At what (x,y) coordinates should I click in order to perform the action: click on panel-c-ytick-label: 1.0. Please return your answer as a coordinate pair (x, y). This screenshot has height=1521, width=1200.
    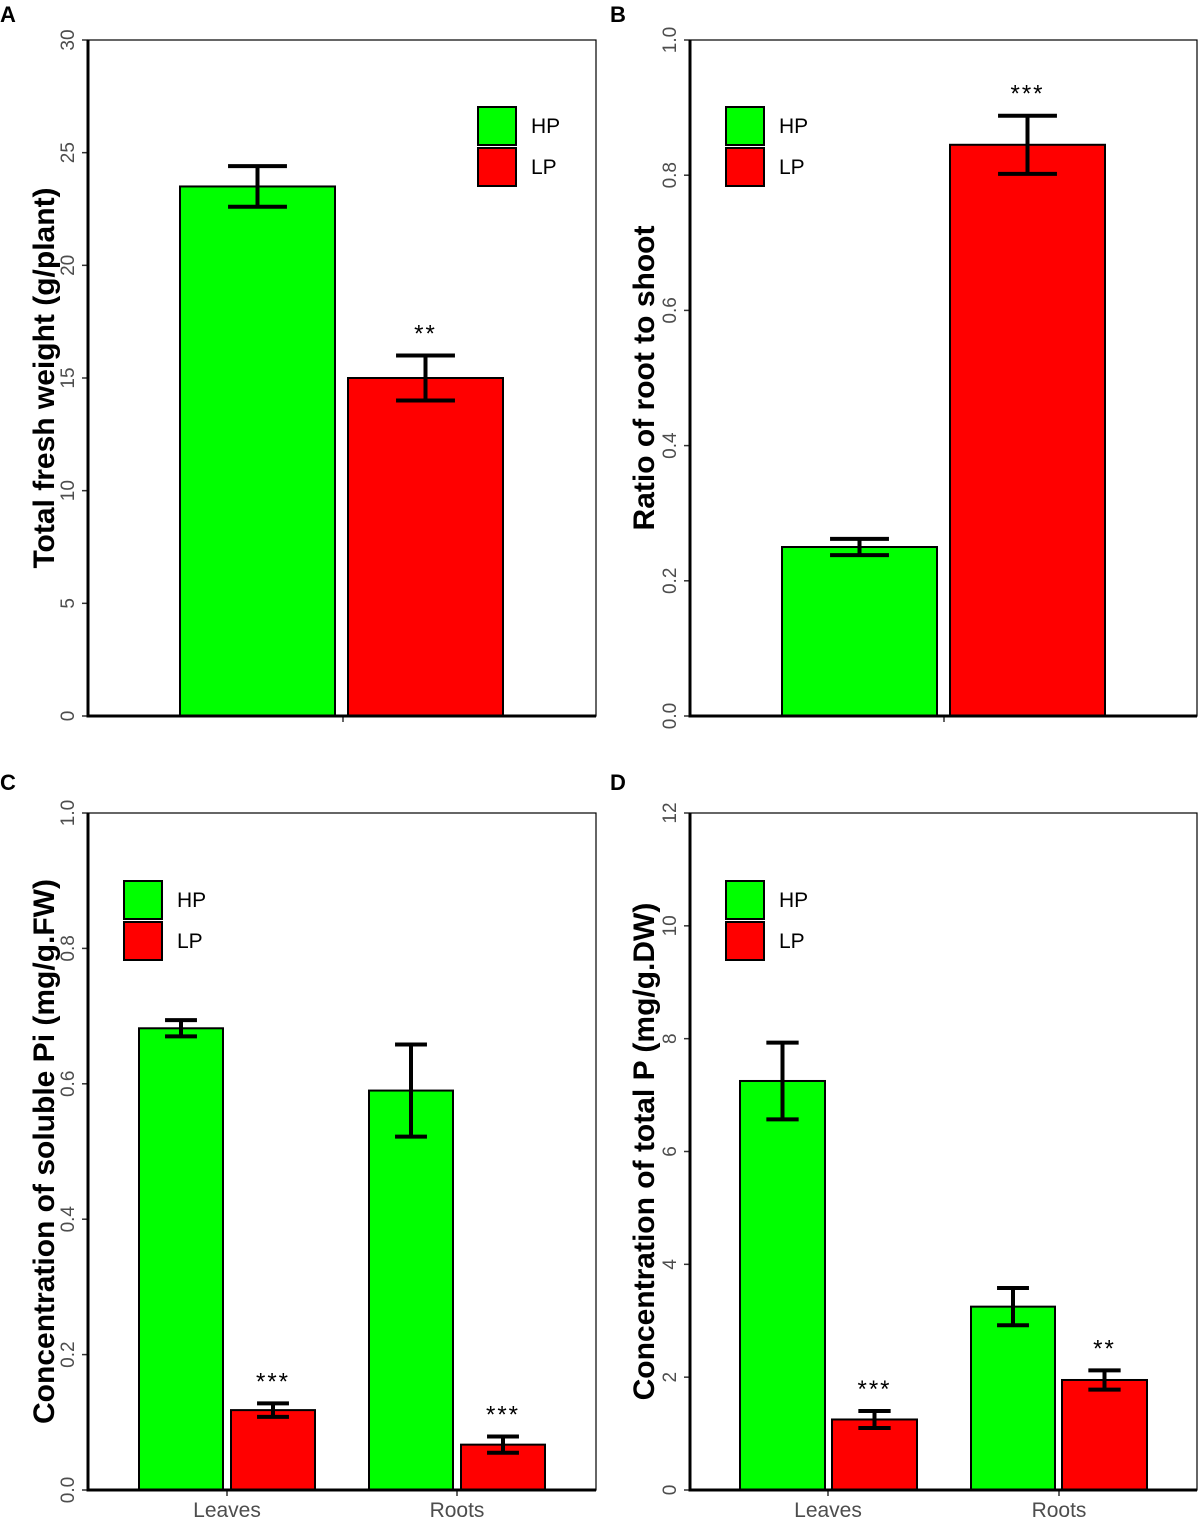
    Looking at the image, I should click on (68, 813).